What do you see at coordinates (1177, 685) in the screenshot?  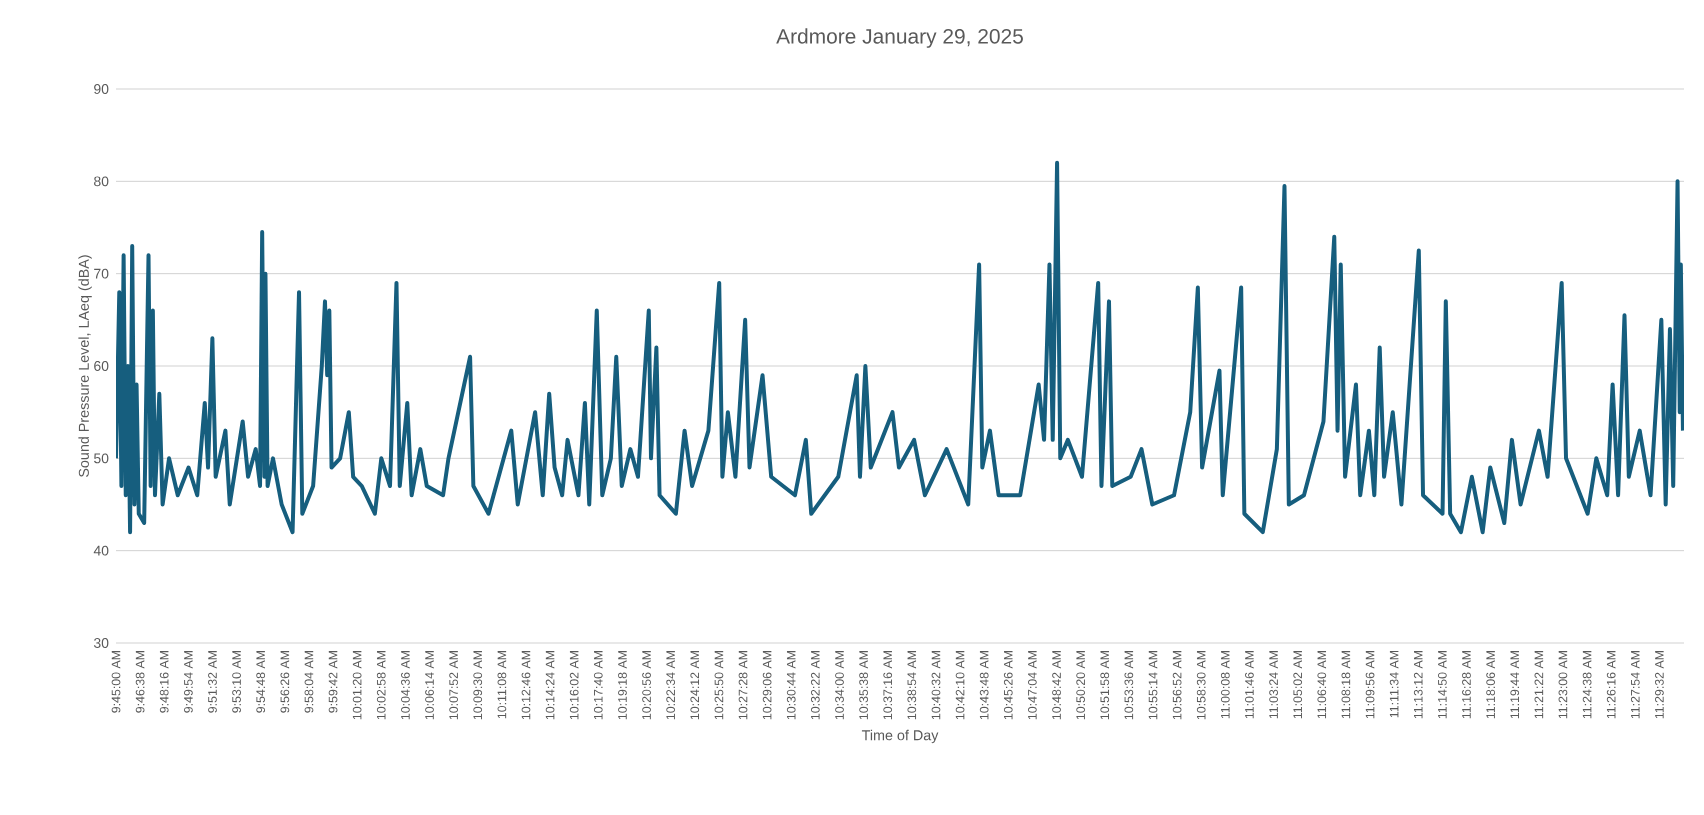 I see `x-tick-label: 10:56:52 AM` at bounding box center [1177, 685].